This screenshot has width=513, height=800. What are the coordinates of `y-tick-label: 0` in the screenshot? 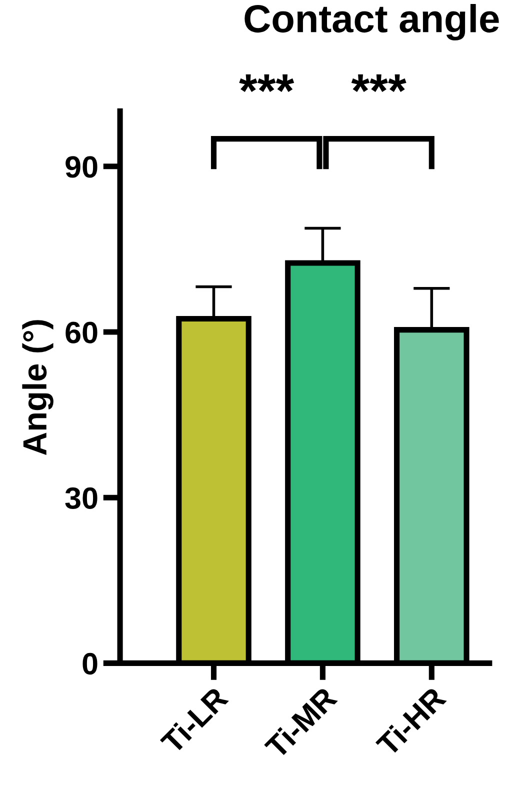 It's located at (90, 663).